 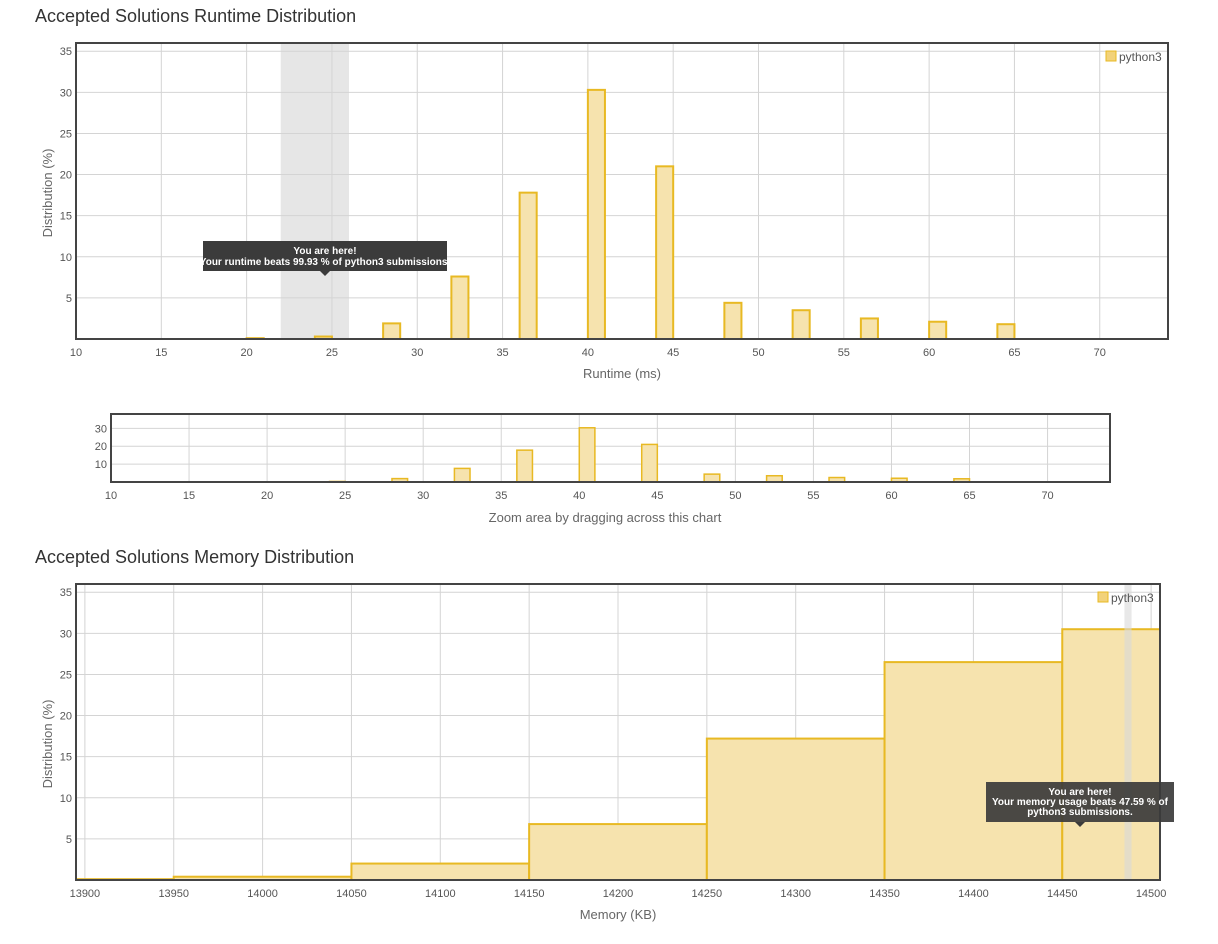 I want to click on memory-tooltip-box, so click(x=1080, y=802).